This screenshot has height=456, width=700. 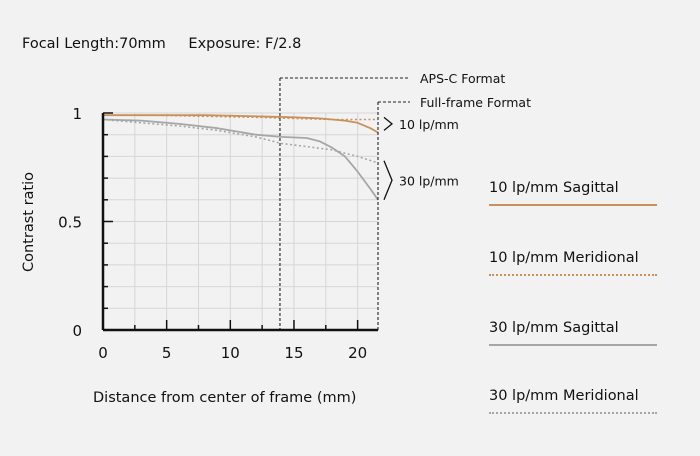 I want to click on y-axis-label: Contrast ratio, so click(x=29, y=222).